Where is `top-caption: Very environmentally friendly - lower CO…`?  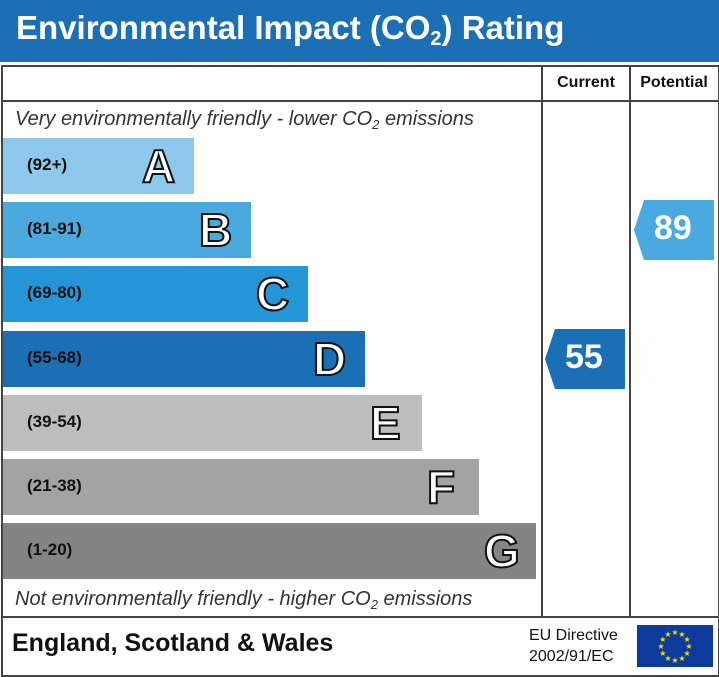 top-caption: Very environmentally friendly - lower CO… is located at coordinates (244, 120).